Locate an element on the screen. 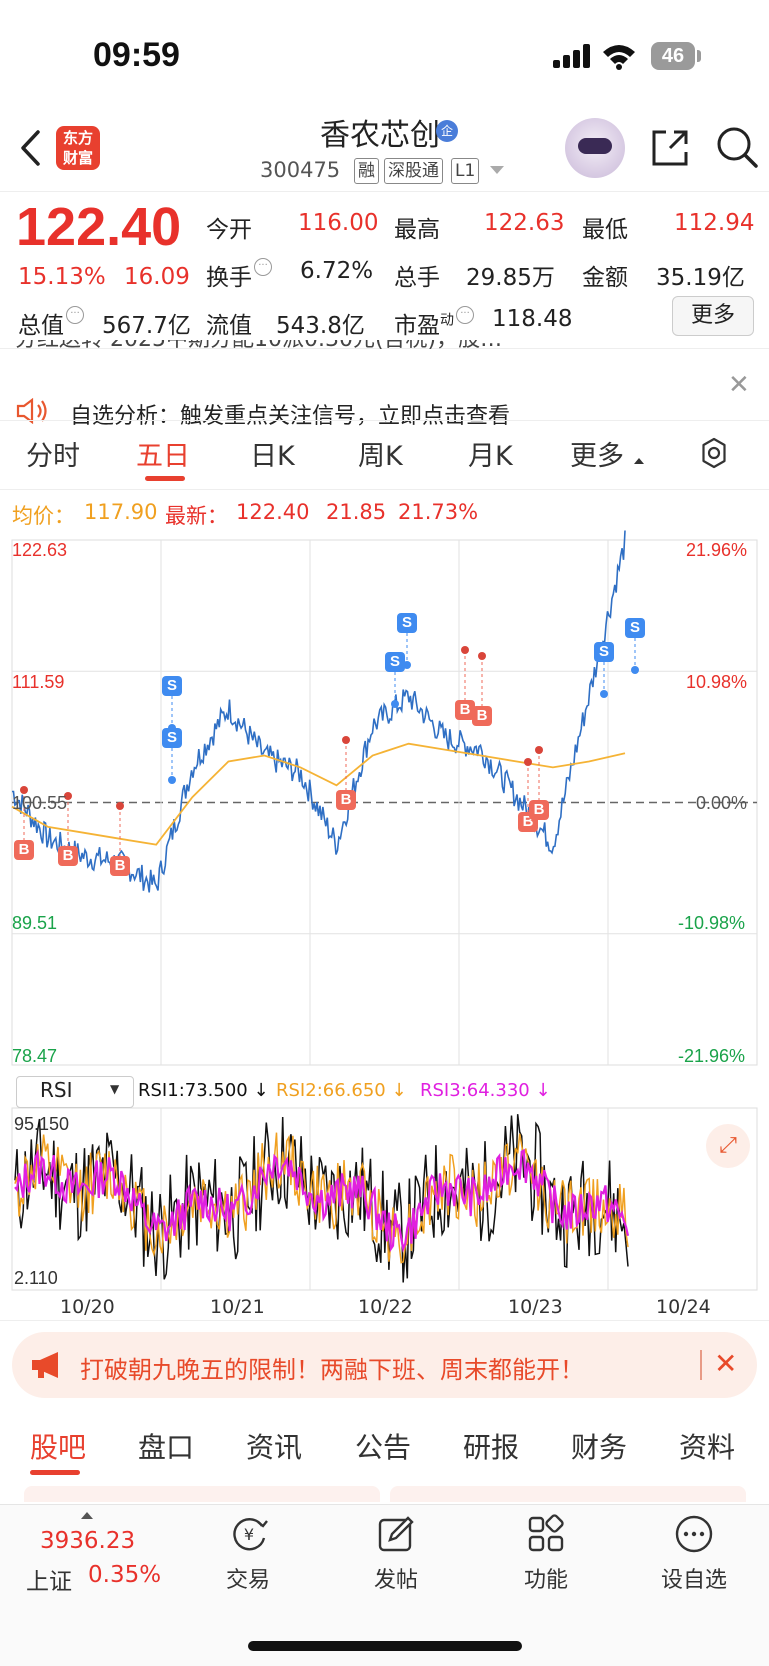  chart-tab-bar is located at coordinates (384, 455).